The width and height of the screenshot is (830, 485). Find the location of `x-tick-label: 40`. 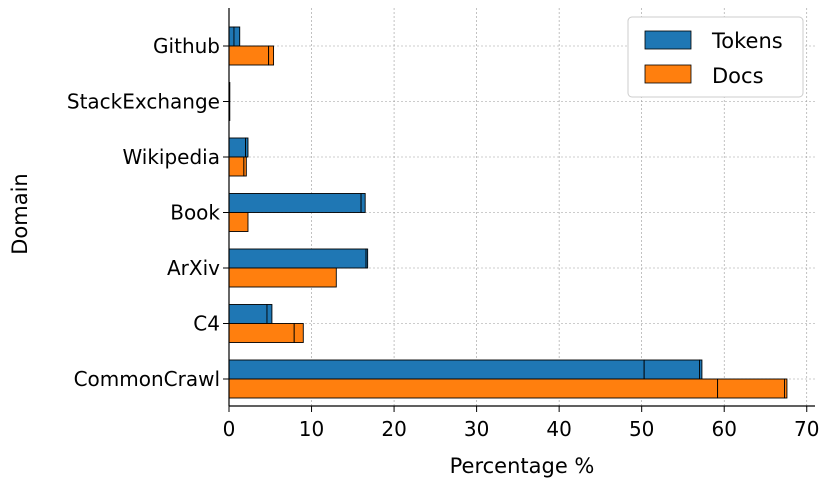

x-tick-label: 40 is located at coordinates (558, 429).